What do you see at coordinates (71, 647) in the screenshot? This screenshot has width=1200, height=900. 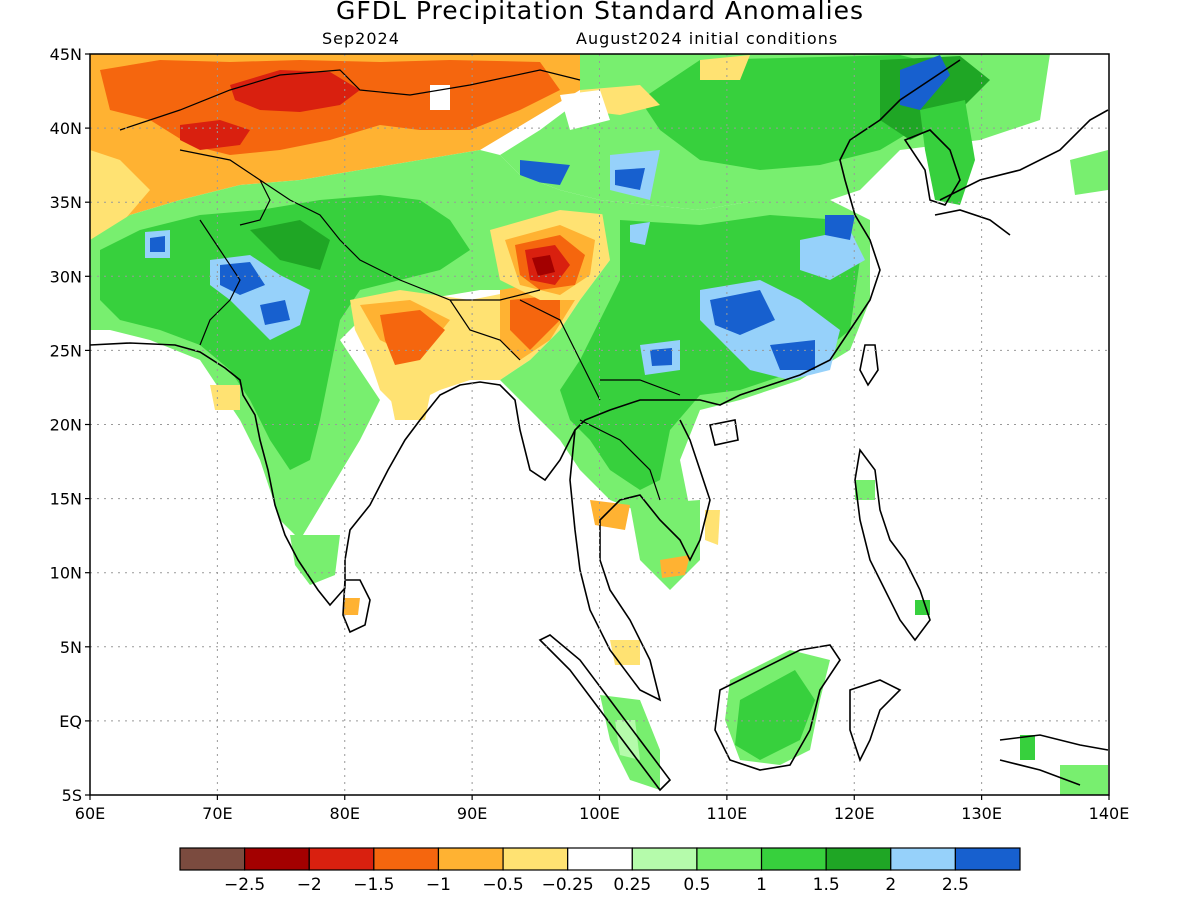 I see `lat-tick-label: 5N` at bounding box center [71, 647].